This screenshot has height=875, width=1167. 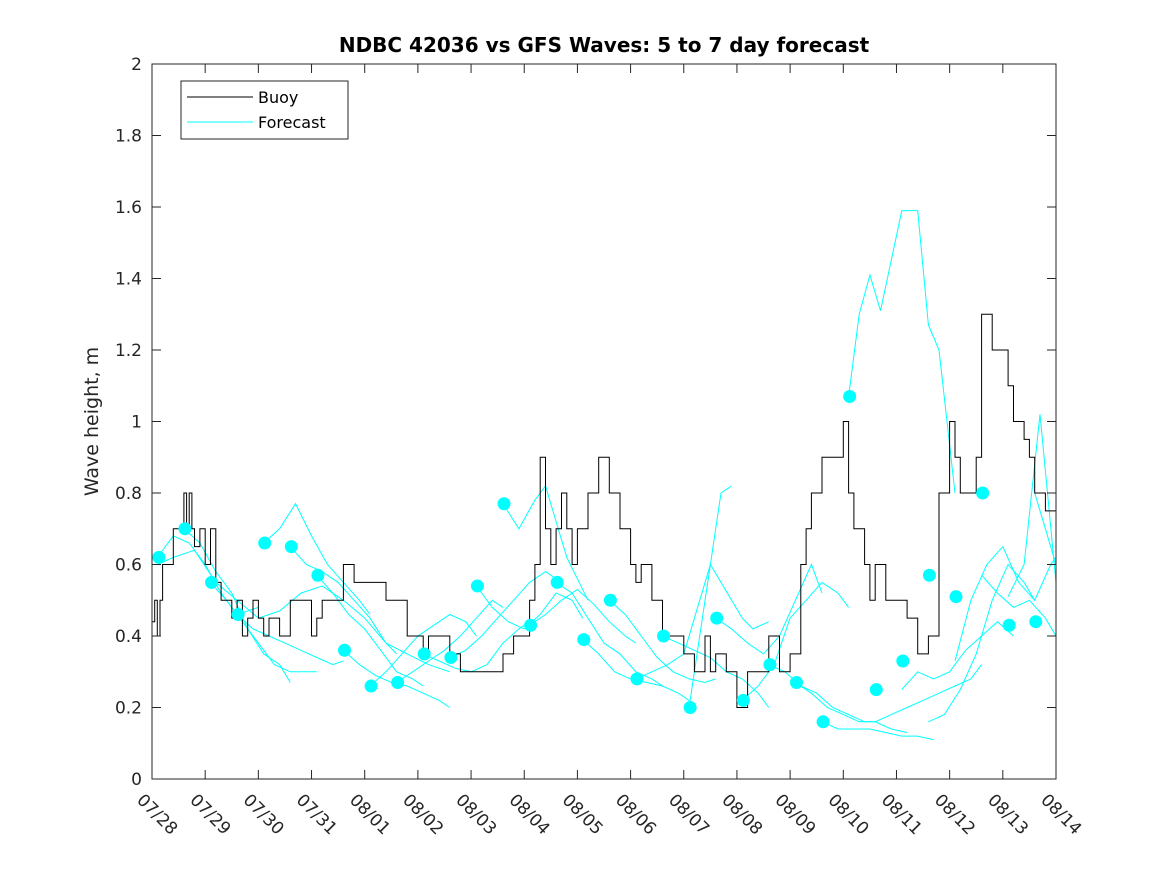 What do you see at coordinates (136, 65) in the screenshot?
I see `y-tick-label: 2` at bounding box center [136, 65].